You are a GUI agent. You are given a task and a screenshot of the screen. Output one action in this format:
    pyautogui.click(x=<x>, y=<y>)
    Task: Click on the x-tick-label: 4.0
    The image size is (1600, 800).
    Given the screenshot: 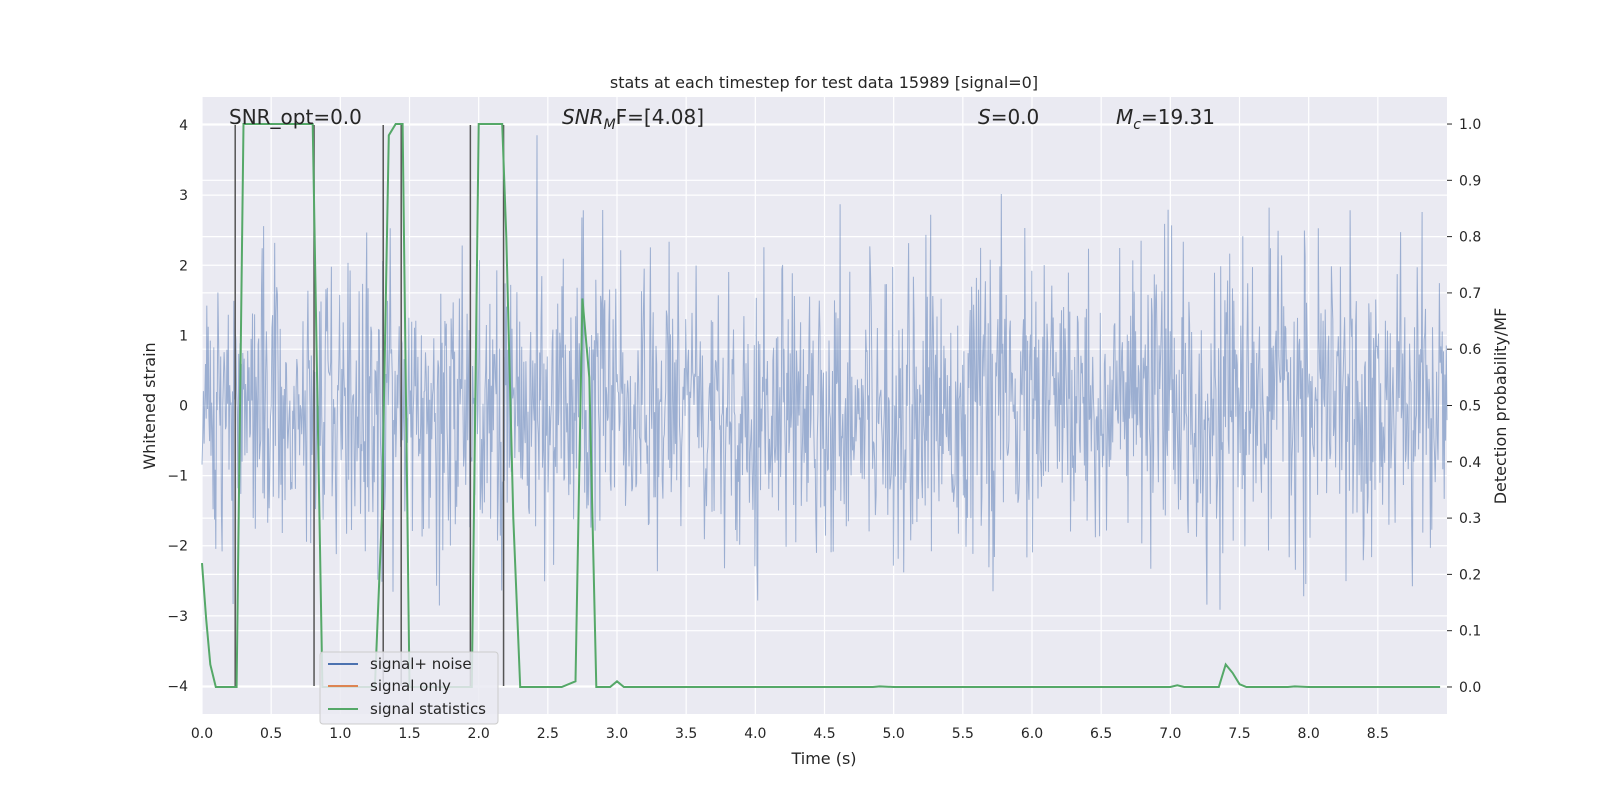 What is the action you would take?
    pyautogui.click(x=755, y=734)
    